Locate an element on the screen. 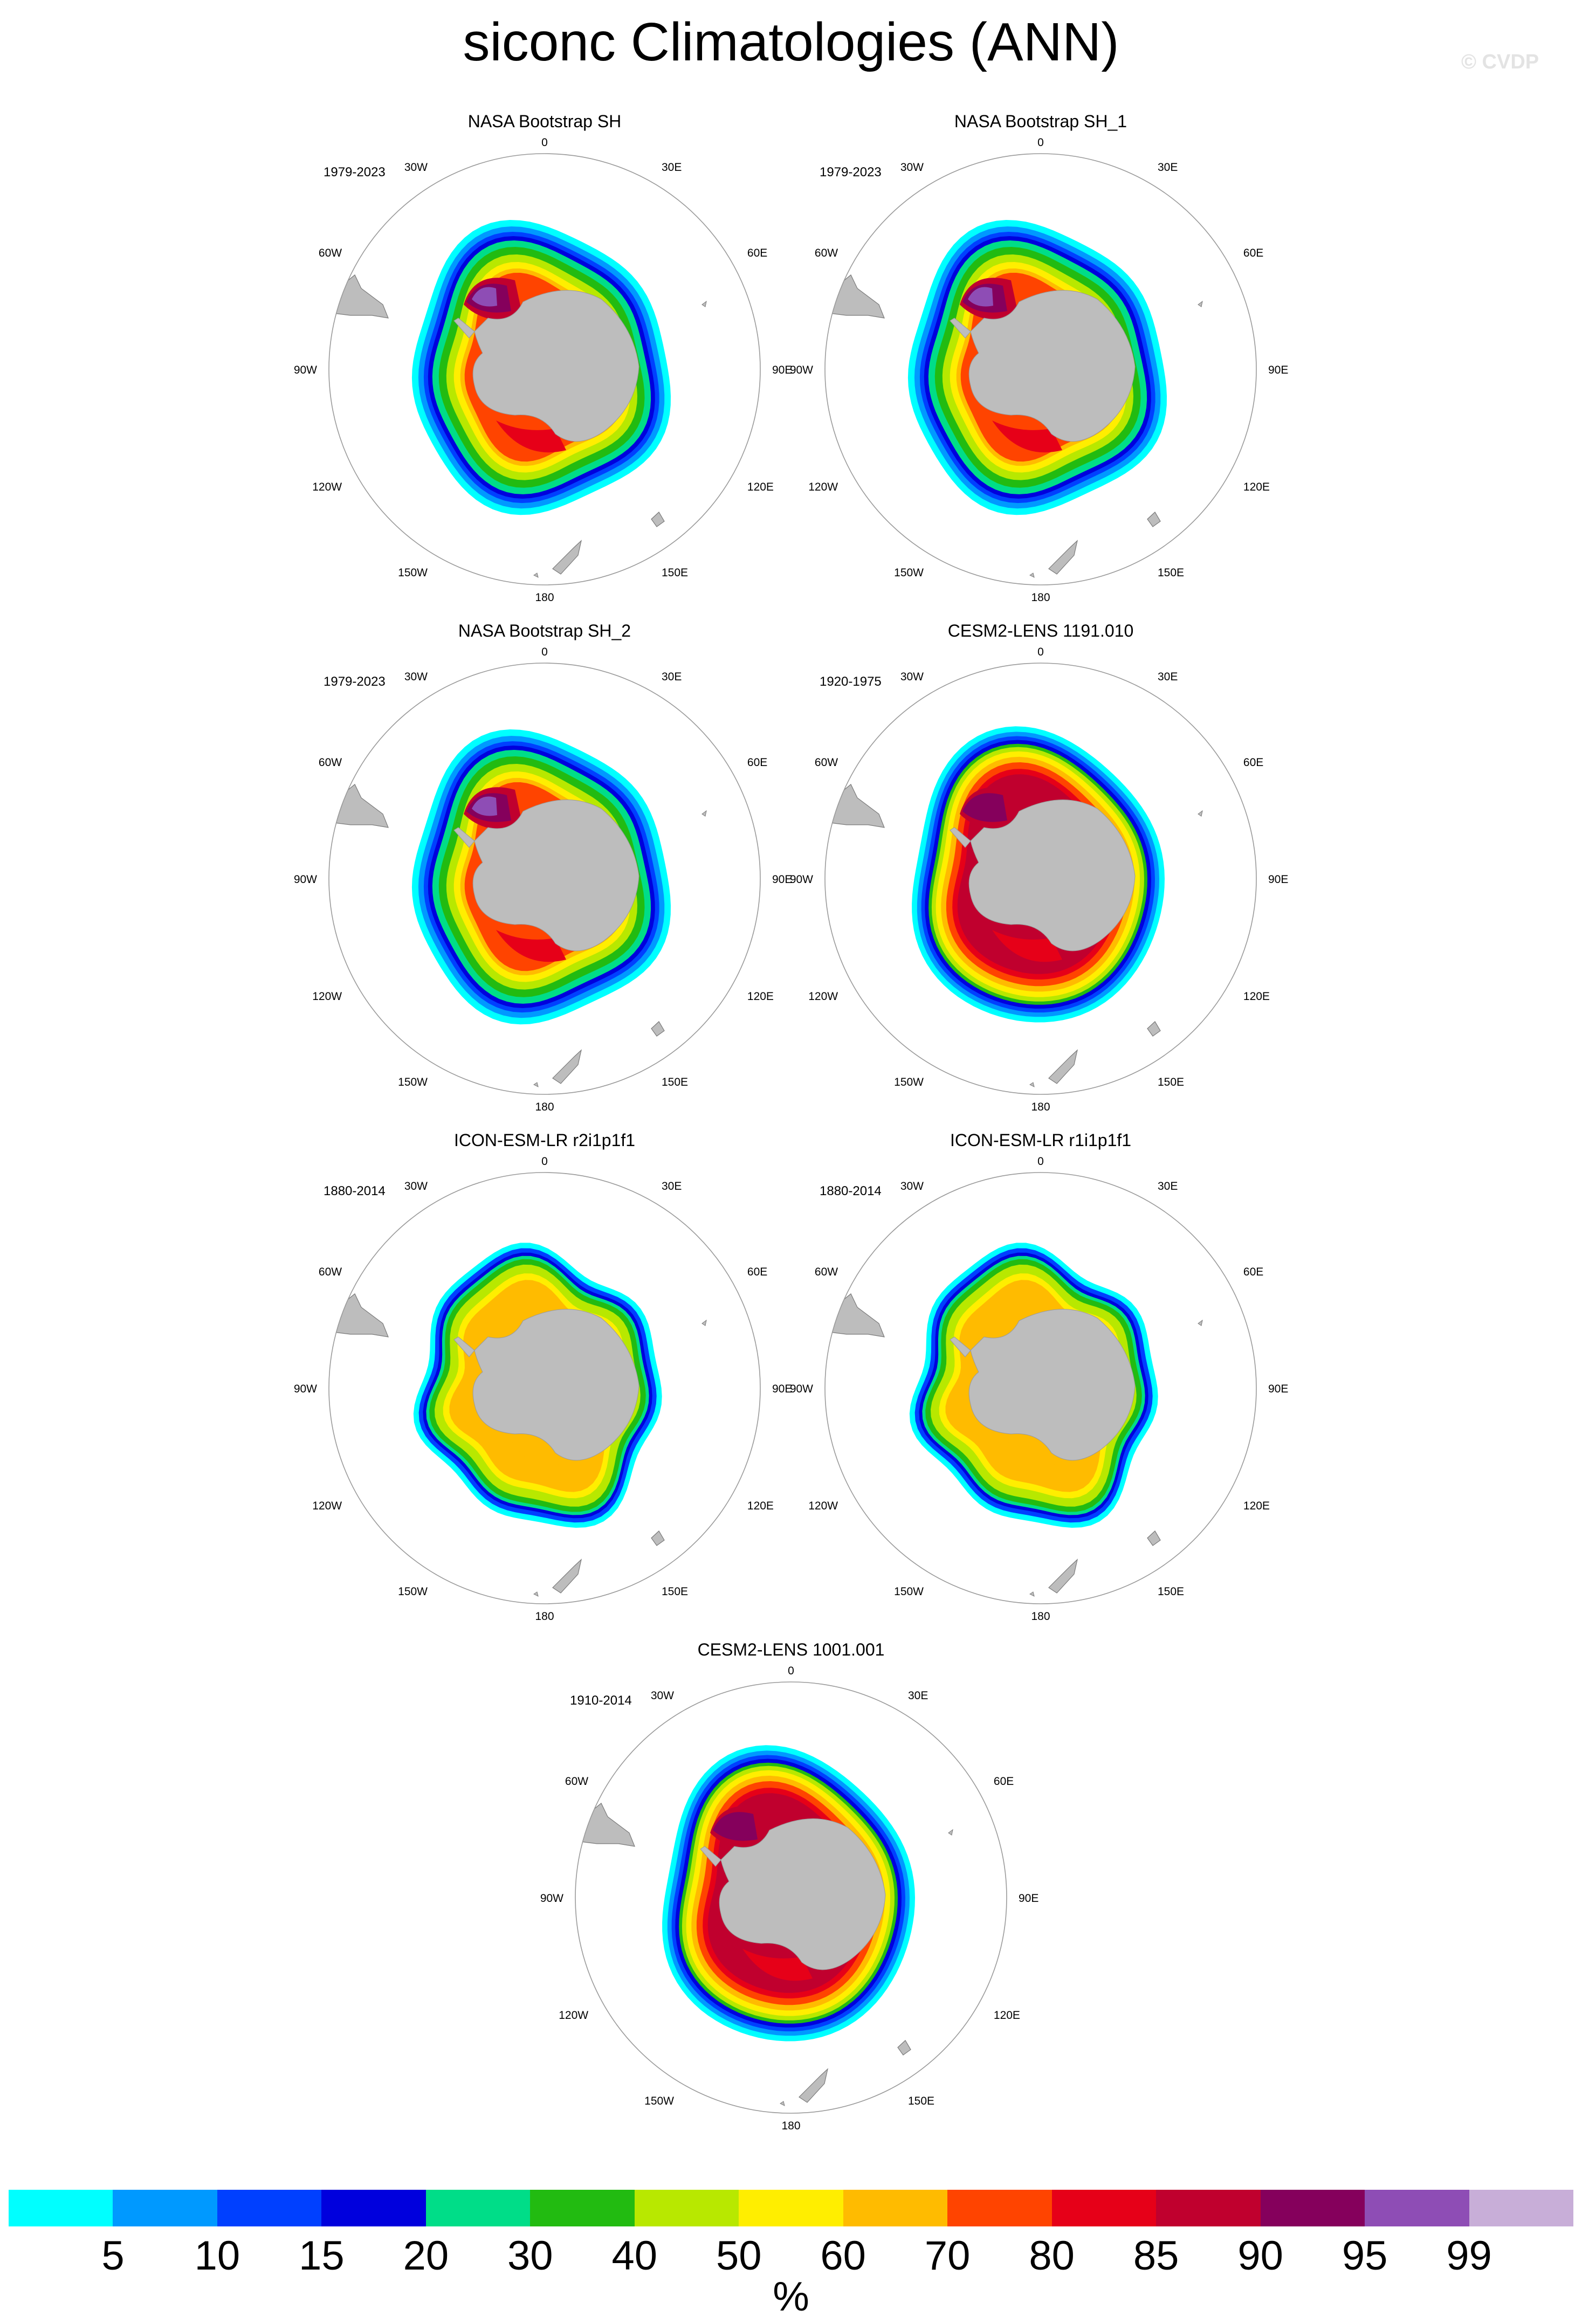  panel-title: NASA Bootstrap SH is located at coordinates (544, 121).